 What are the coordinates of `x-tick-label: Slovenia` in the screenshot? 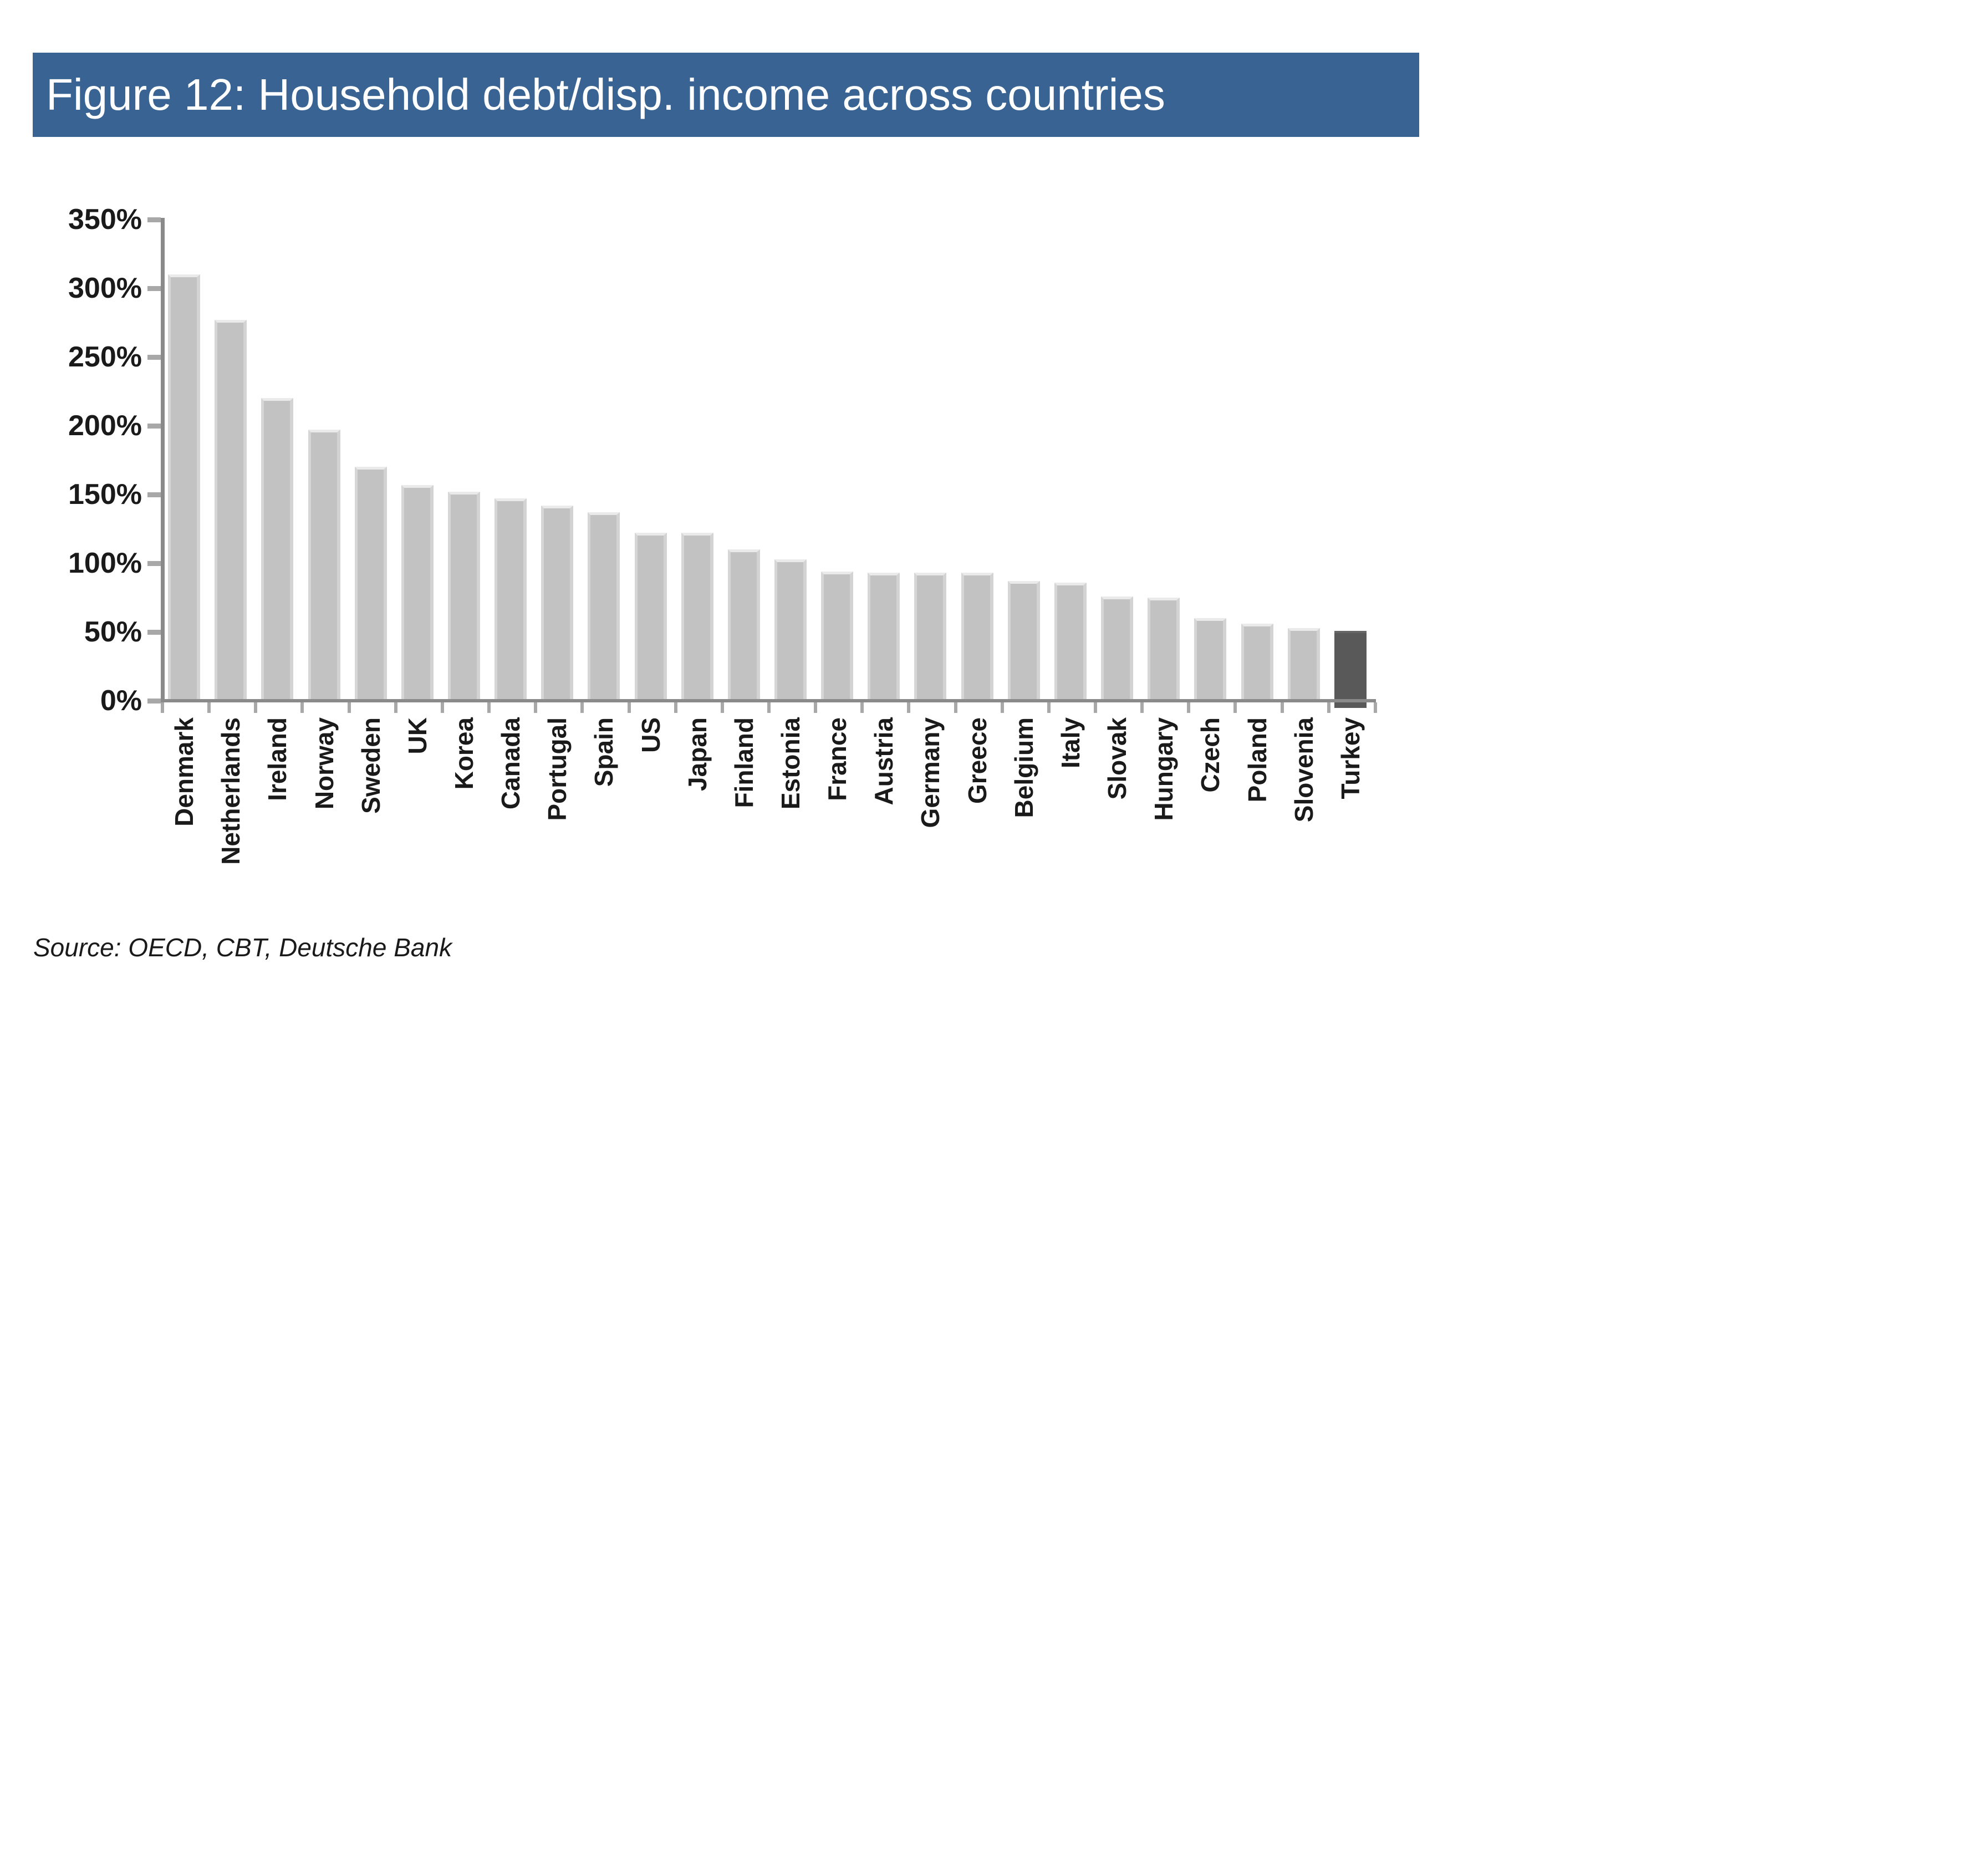 It's located at (1303, 770).